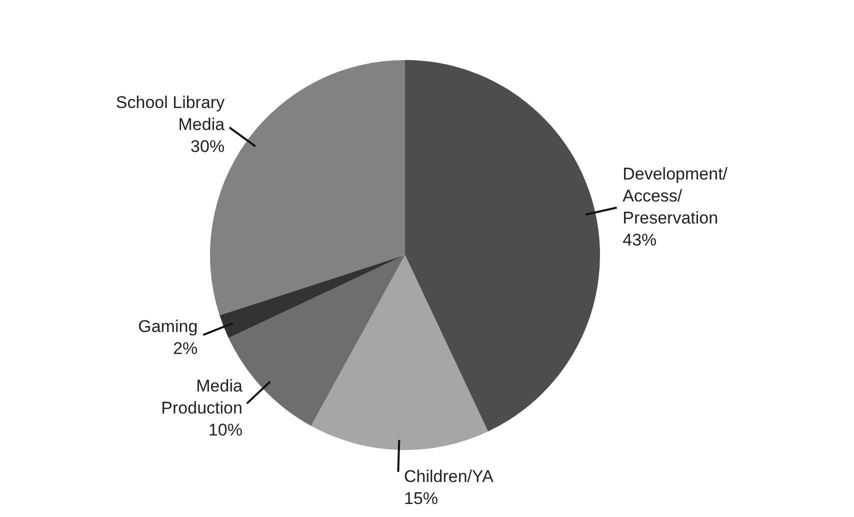 This screenshot has width=854, height=517. Describe the element at coordinates (225, 430) in the screenshot. I see `data-label: 10%` at that location.